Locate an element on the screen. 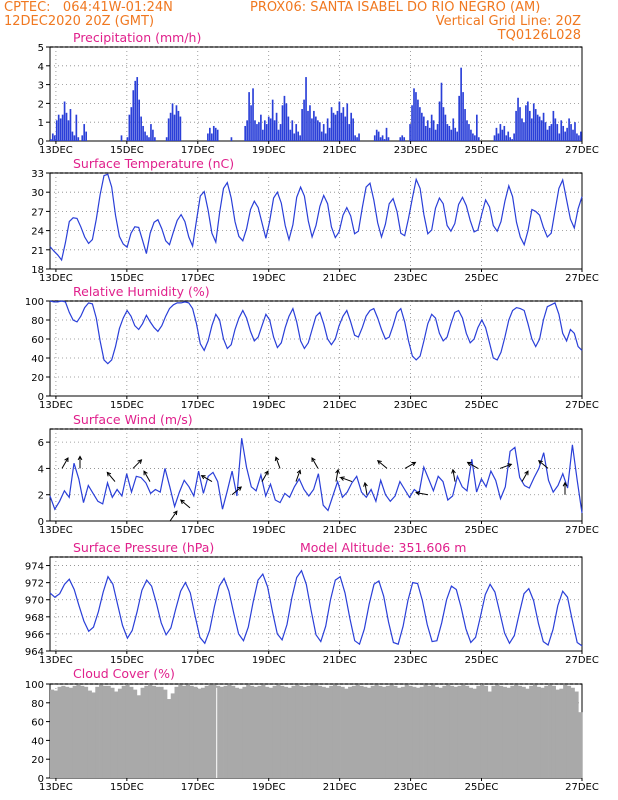 The height and width of the screenshot is (800, 618). pressure-ytick-label: 974 is located at coordinates (34, 567).